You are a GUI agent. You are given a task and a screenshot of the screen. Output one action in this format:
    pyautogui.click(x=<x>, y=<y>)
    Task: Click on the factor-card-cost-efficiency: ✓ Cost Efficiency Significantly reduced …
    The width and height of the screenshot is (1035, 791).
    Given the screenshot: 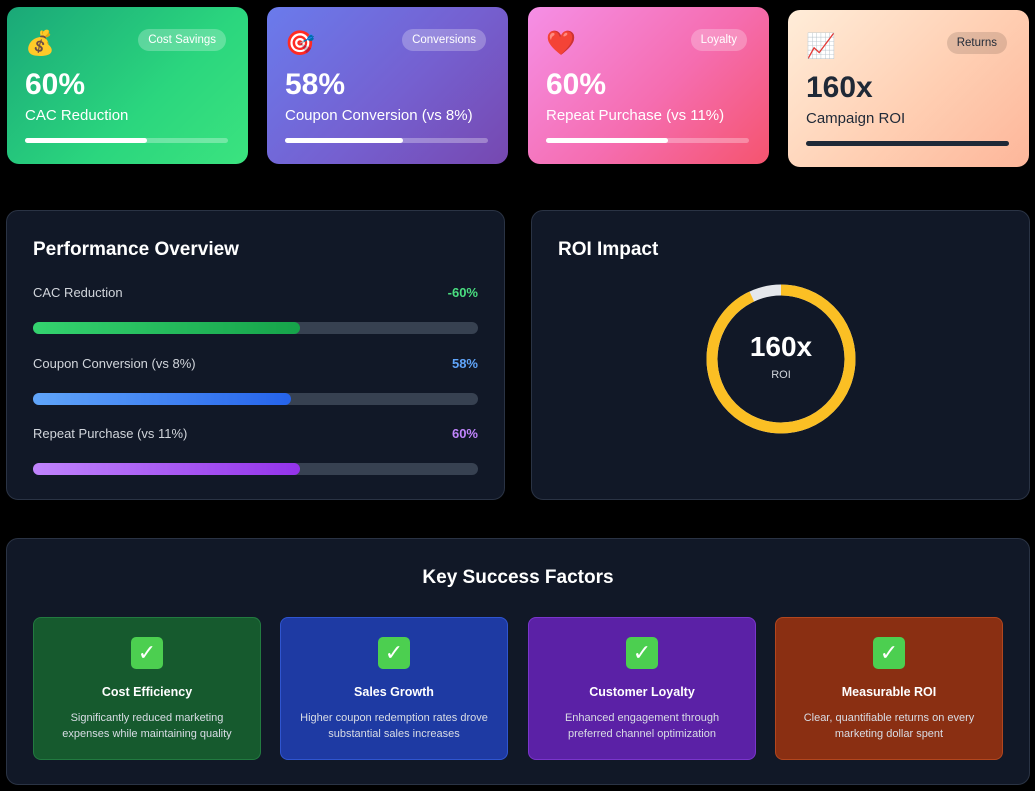 What is the action you would take?
    pyautogui.click(x=147, y=688)
    